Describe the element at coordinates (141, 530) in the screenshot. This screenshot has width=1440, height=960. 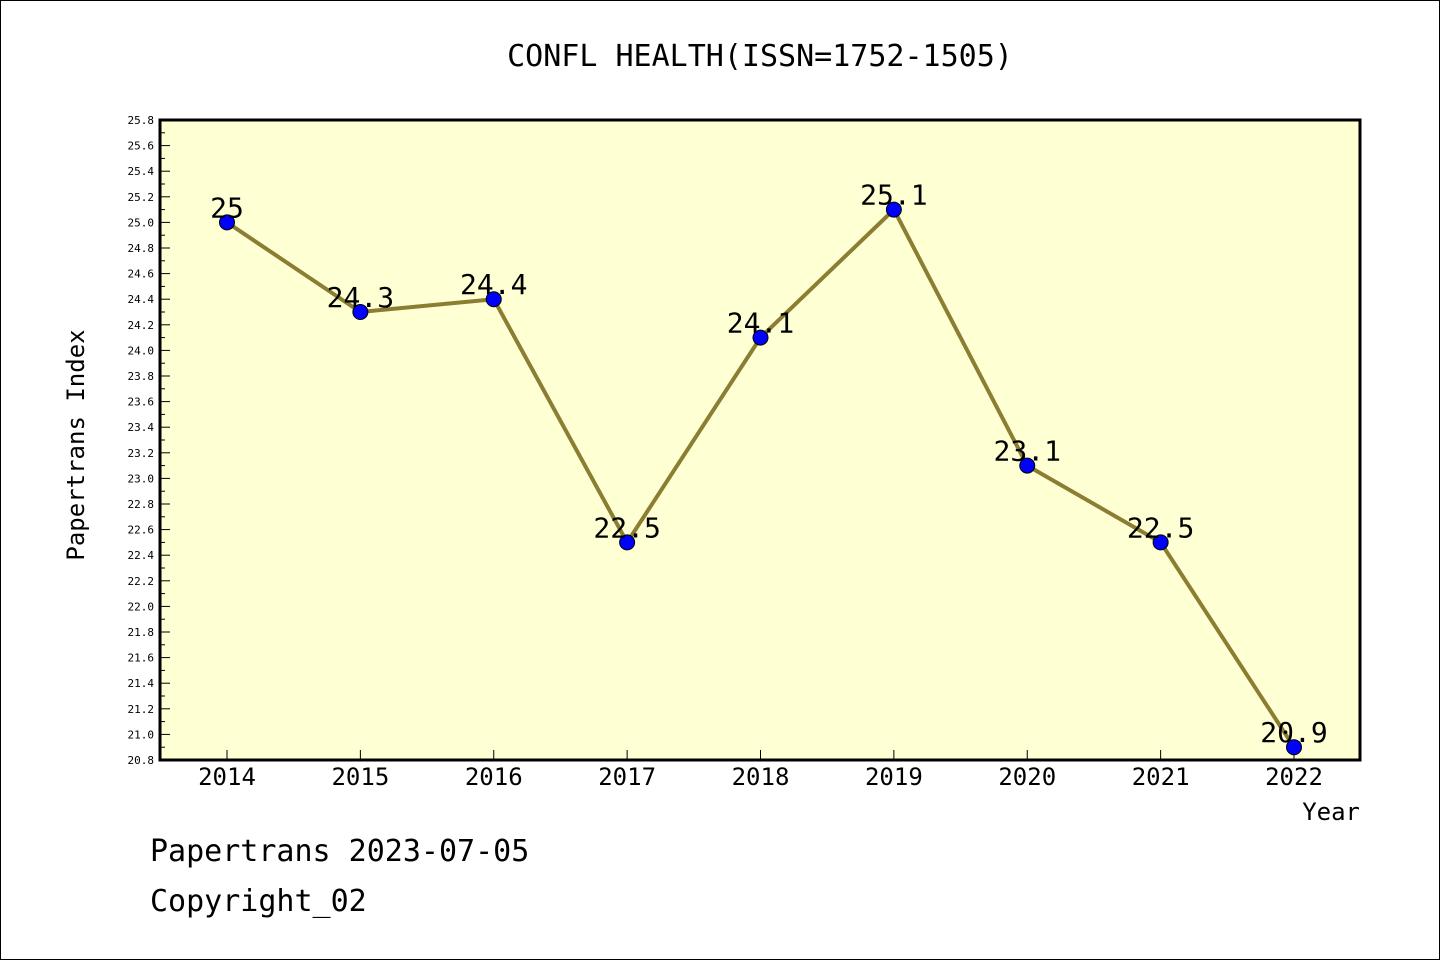
I see `y-tick-label: 22.6` at that location.